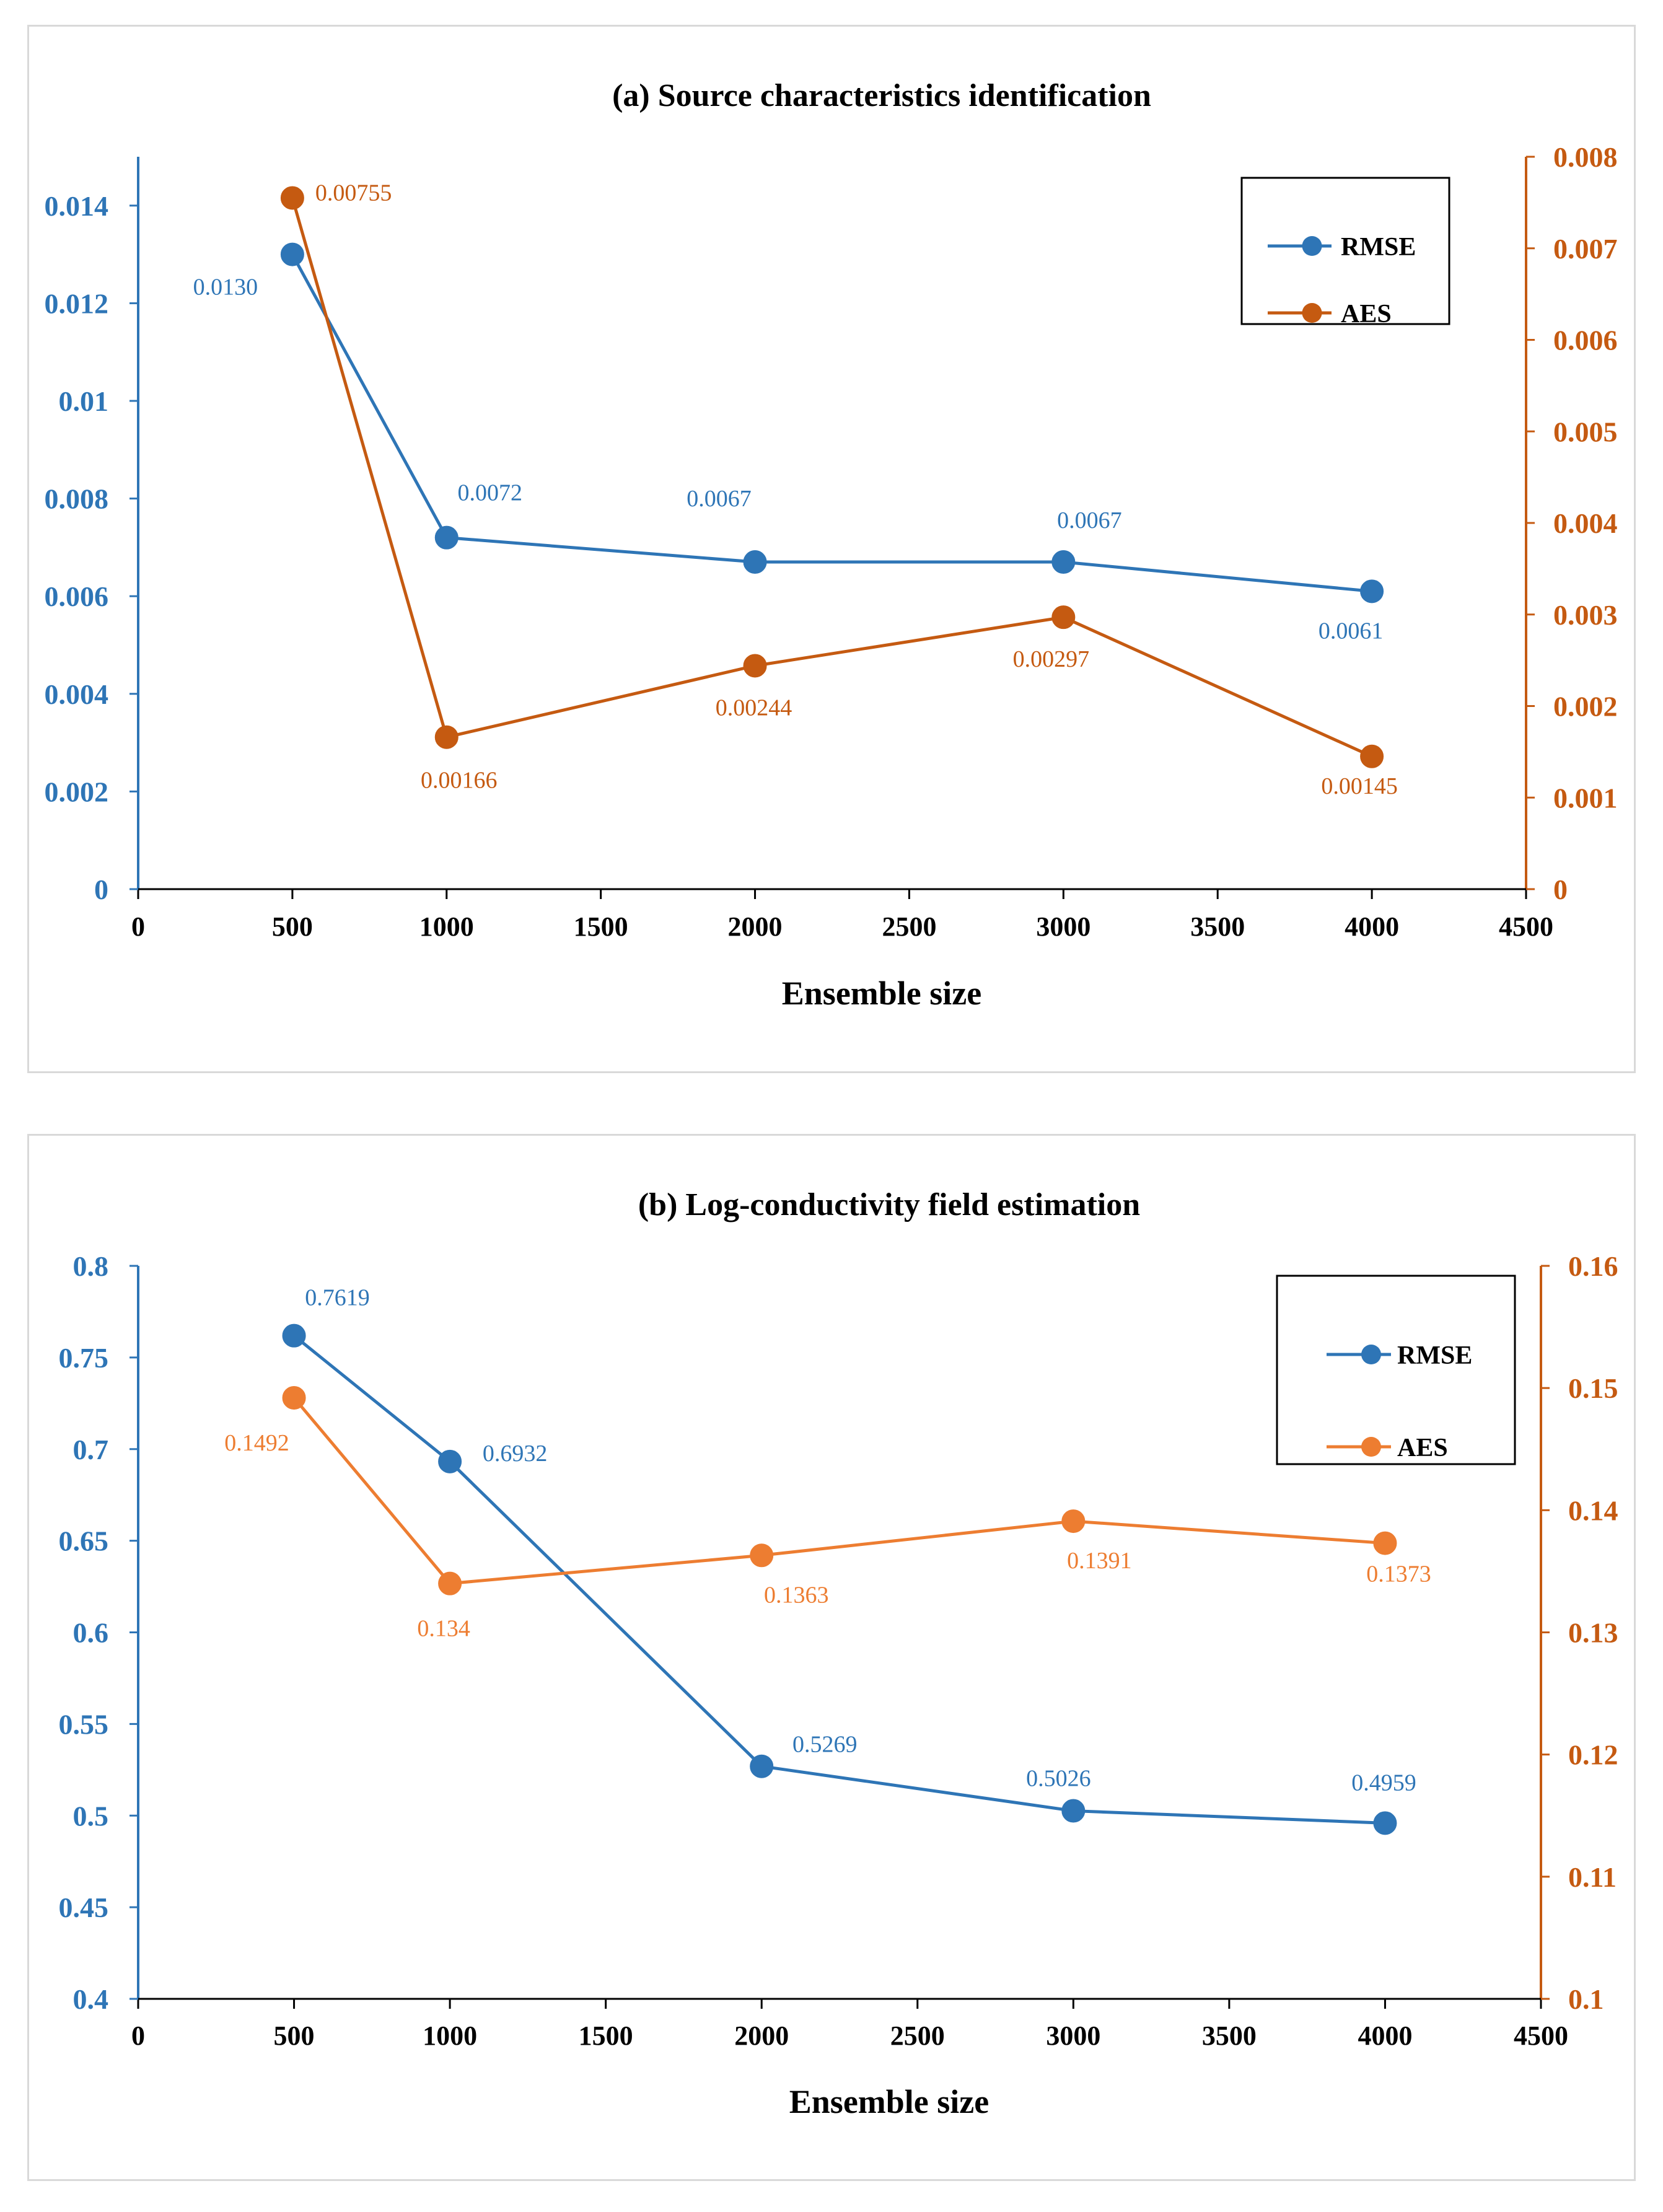 The width and height of the screenshot is (1663, 2212). Describe the element at coordinates (91, 1999) in the screenshot. I see `y-tick-label-left: 0.4` at that location.